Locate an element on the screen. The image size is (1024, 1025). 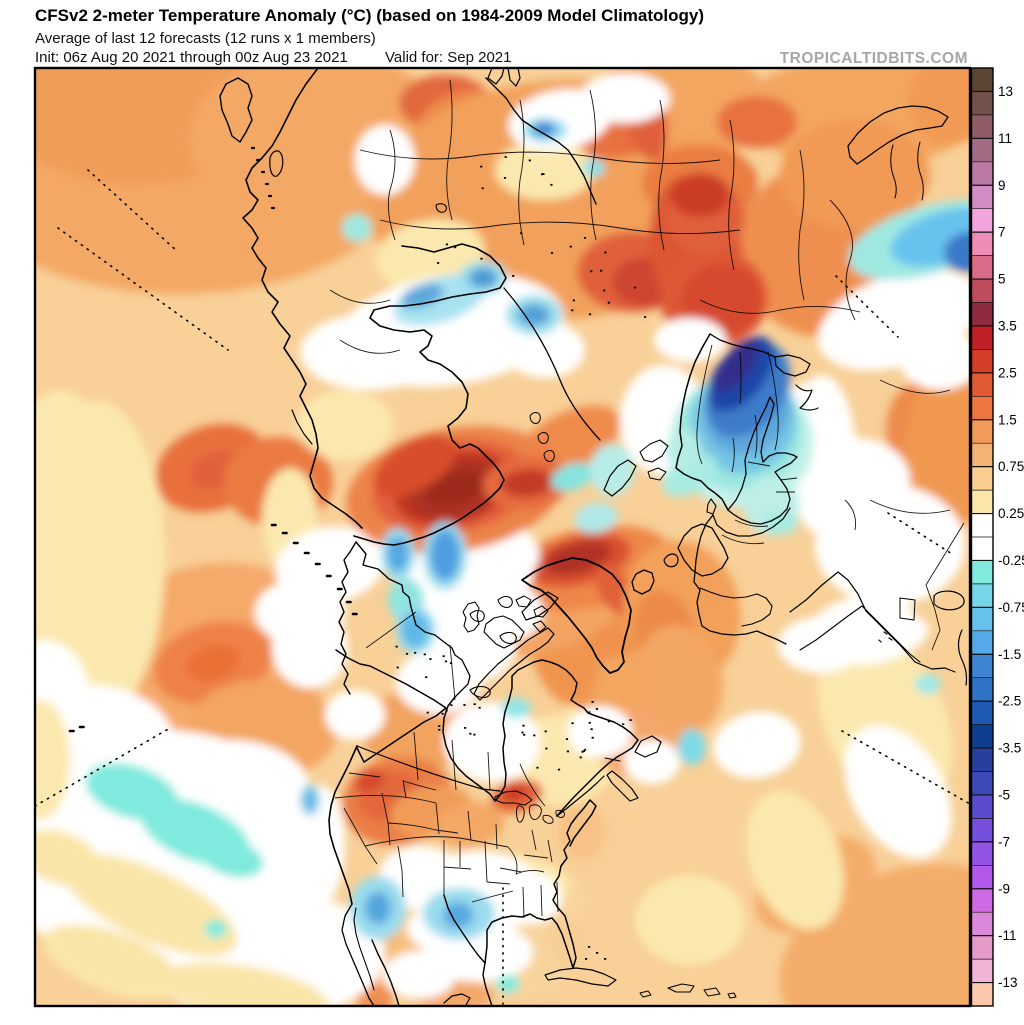
svg-text: Valid for: Sep 2021 is located at coordinates (448, 57).